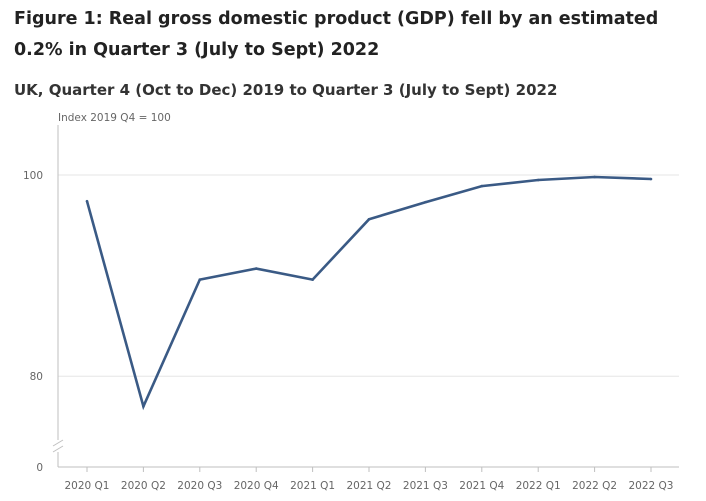 The width and height of the screenshot is (706, 501). Describe the element at coordinates (650, 486) in the screenshot. I see `x-tick-label: 2022 Q3` at that location.